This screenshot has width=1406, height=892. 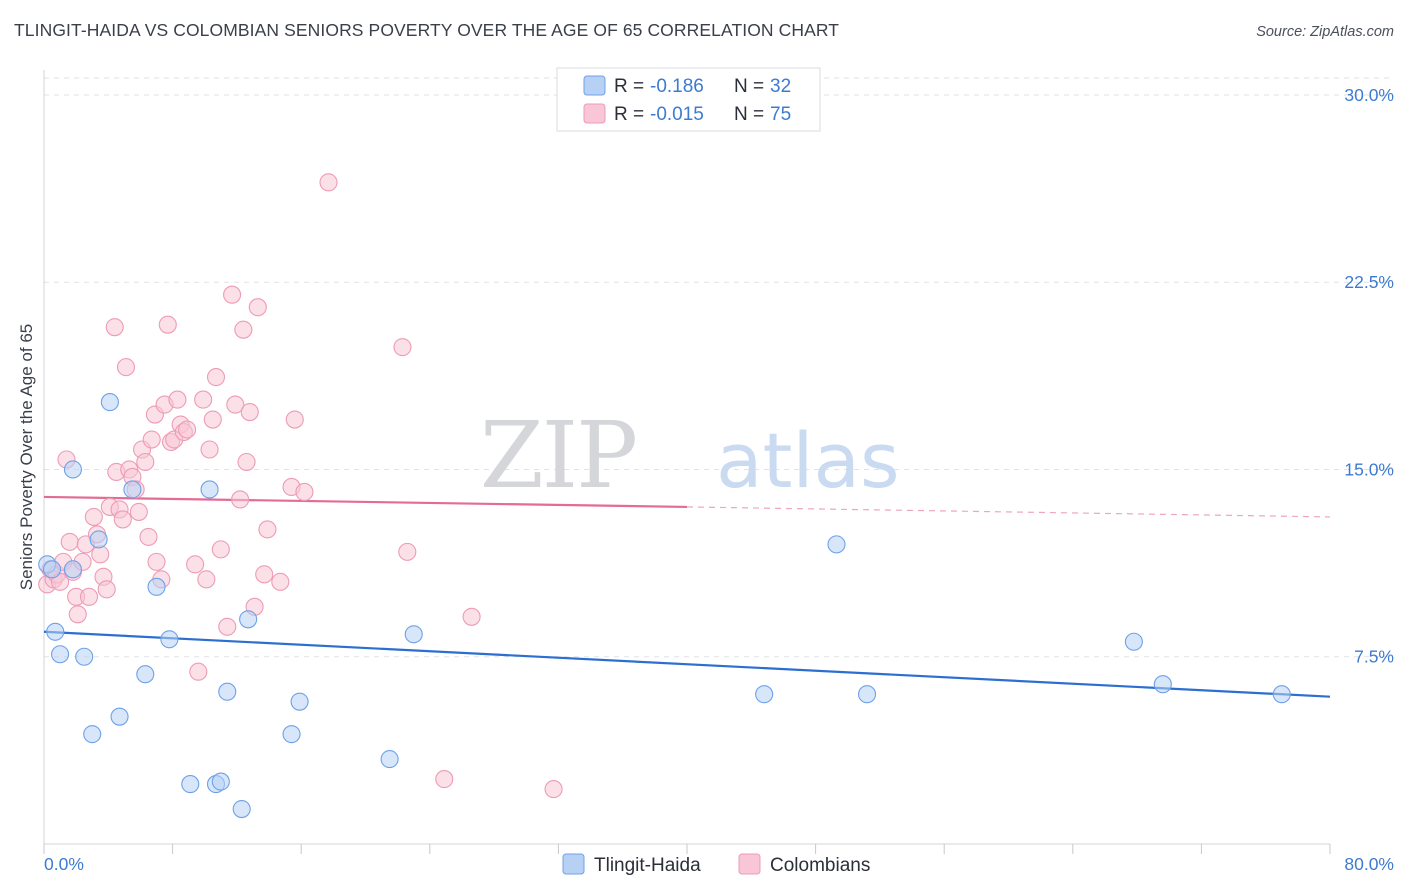 I want to click on watermark-atlas: atlas, so click(x=808, y=460).